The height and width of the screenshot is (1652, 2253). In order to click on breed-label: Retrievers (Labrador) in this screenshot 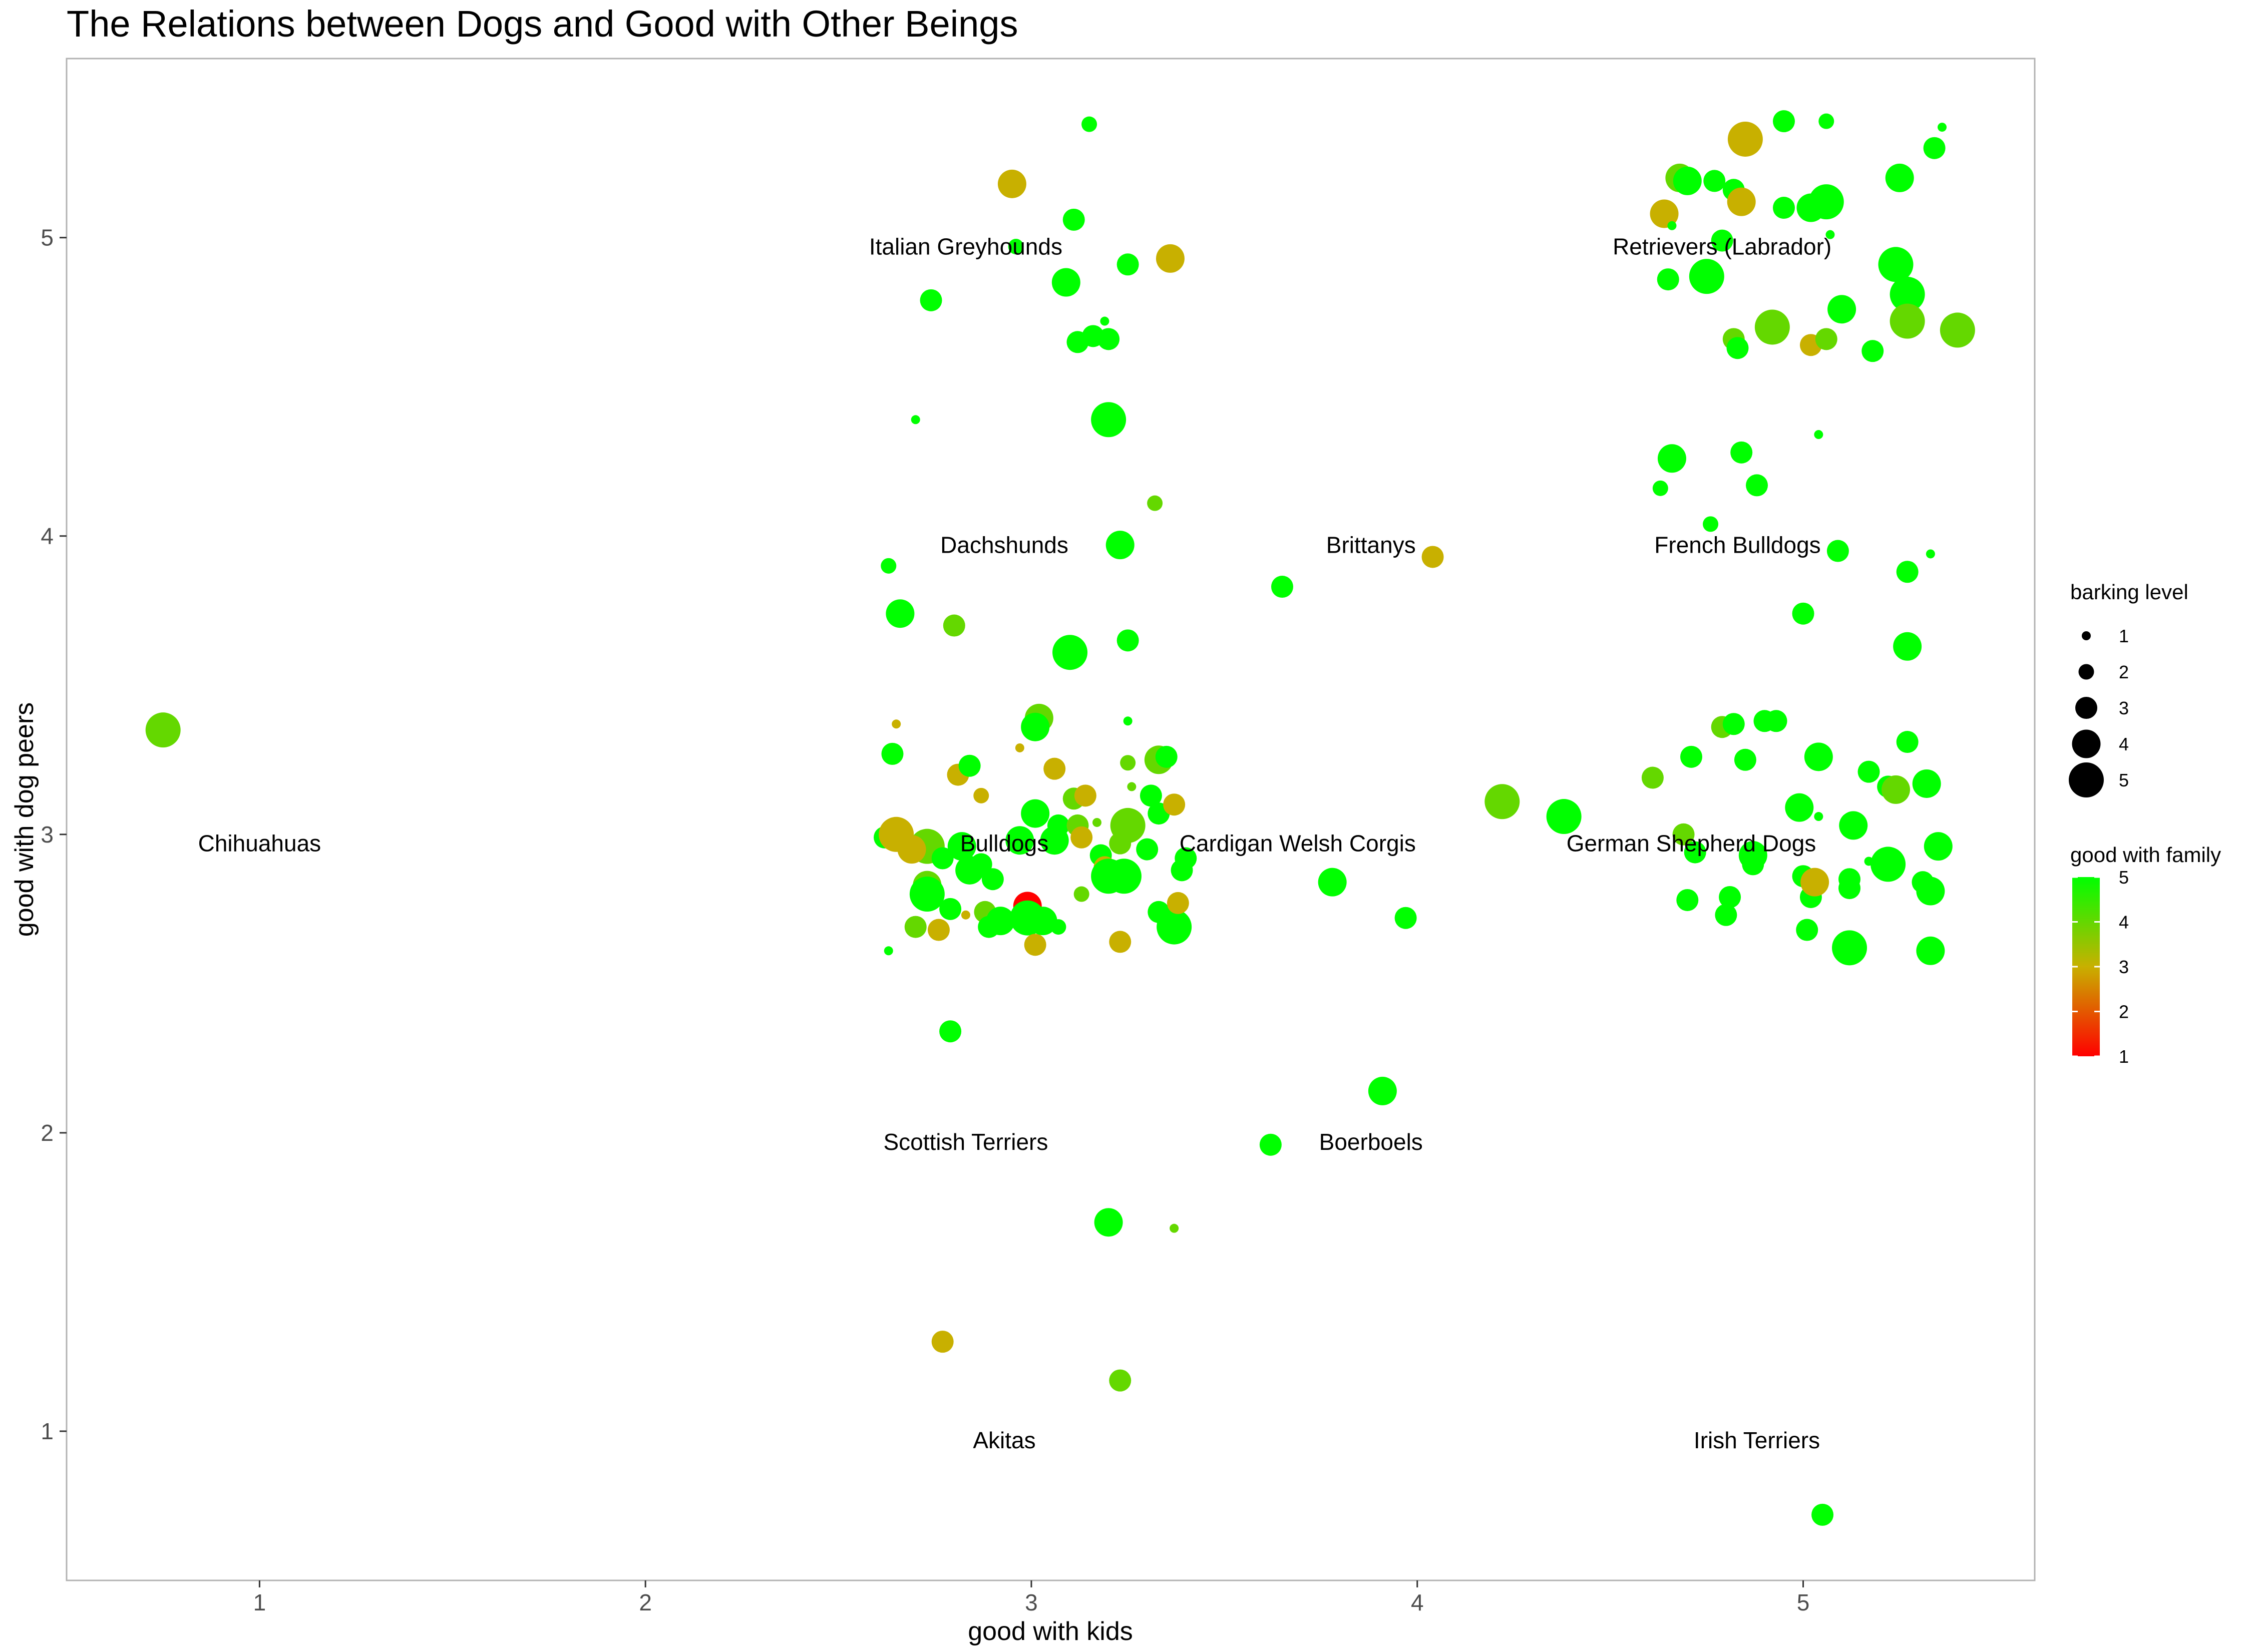, I will do `click(1722, 247)`.